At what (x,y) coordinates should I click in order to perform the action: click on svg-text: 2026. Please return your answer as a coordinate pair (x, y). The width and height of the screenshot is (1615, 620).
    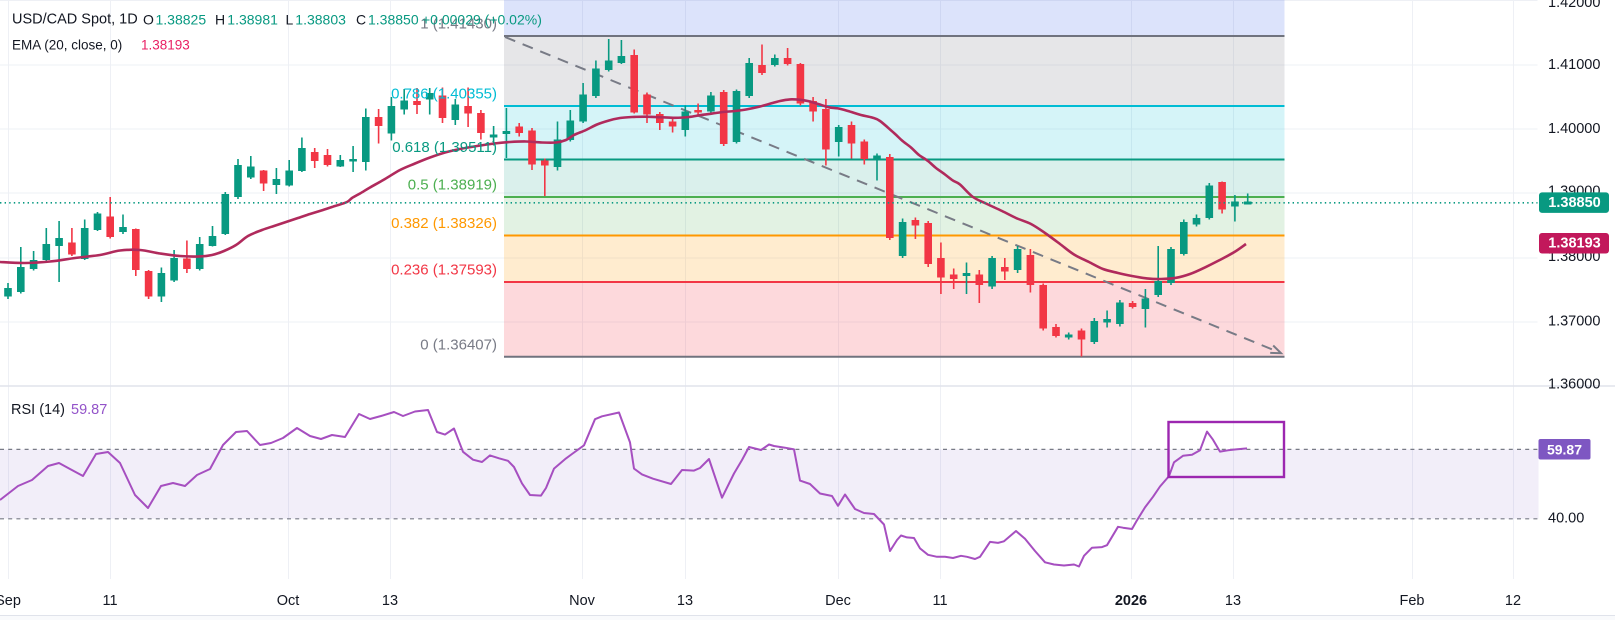
    Looking at the image, I should click on (1131, 601).